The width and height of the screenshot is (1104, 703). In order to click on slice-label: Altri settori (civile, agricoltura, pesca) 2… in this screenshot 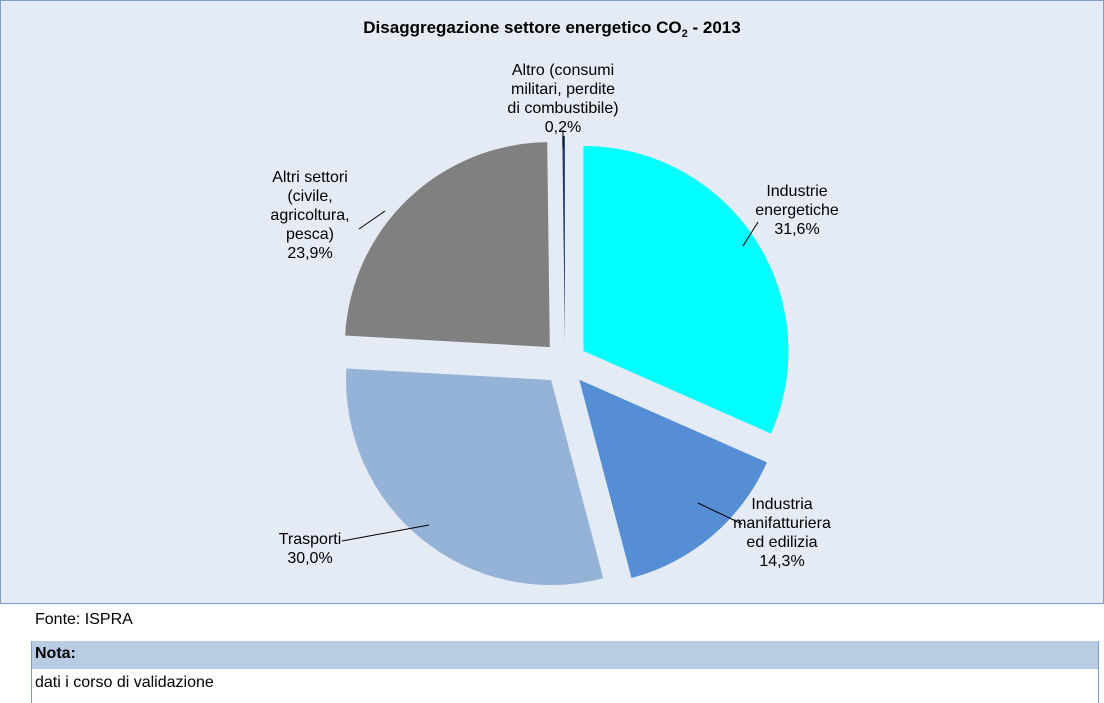, I will do `click(309, 215)`.